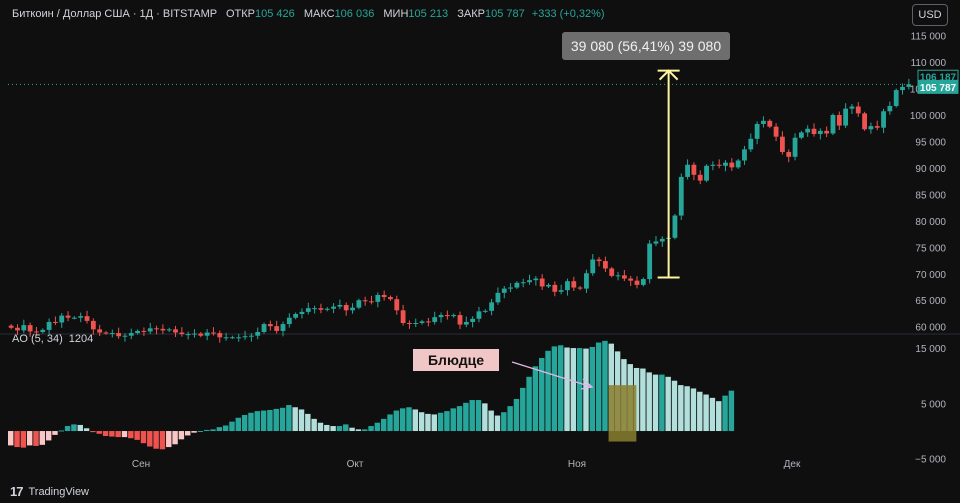 This screenshot has height=503, width=960. Describe the element at coordinates (930, 195) in the screenshot. I see `price-tick-label: 85 000` at that location.